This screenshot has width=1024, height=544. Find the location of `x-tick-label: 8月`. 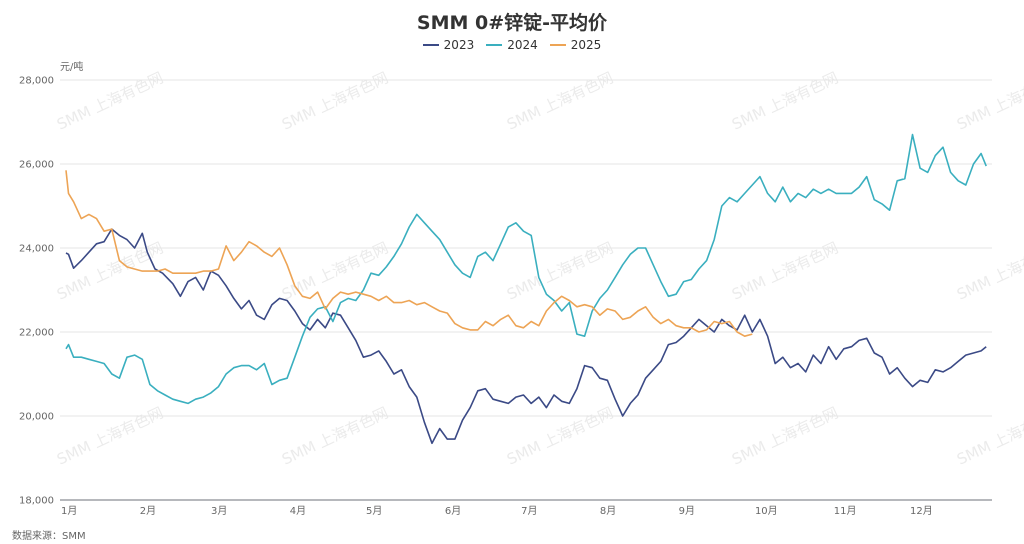

x-tick-label: 8月 is located at coordinates (608, 511).